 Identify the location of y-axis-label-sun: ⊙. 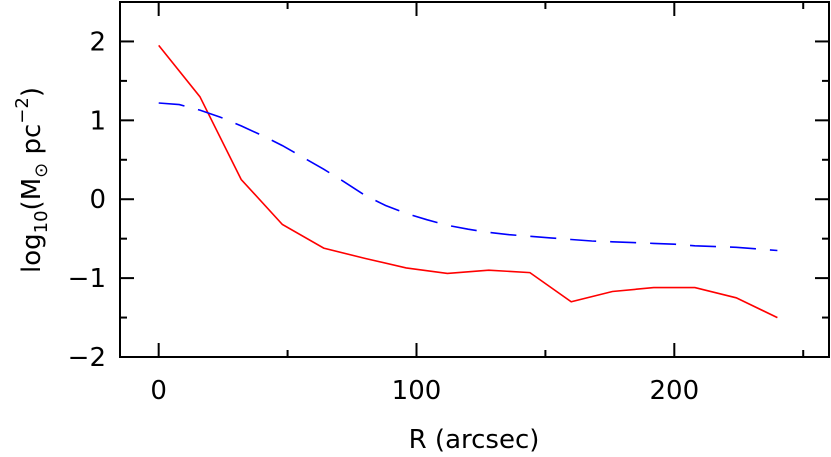
(41, 170).